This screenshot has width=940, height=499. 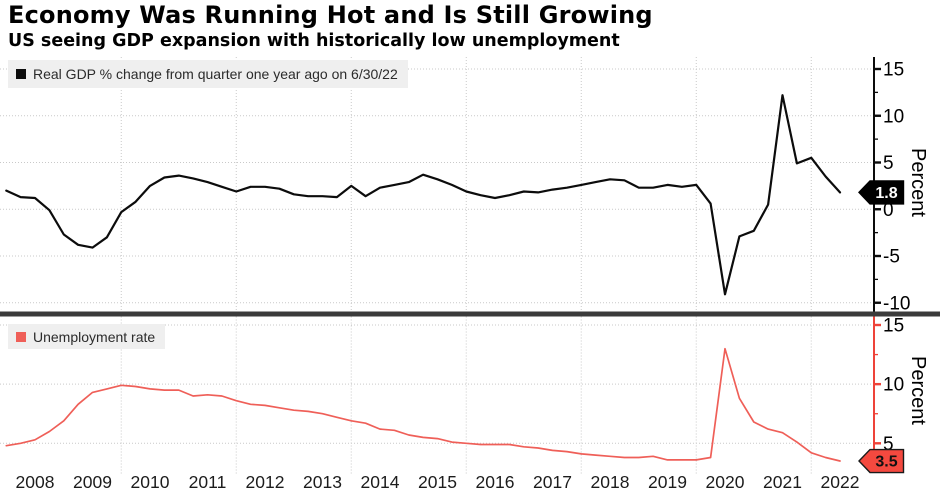 What do you see at coordinates (918, 182) in the screenshot?
I see `y-axis-label-top: Percent` at bounding box center [918, 182].